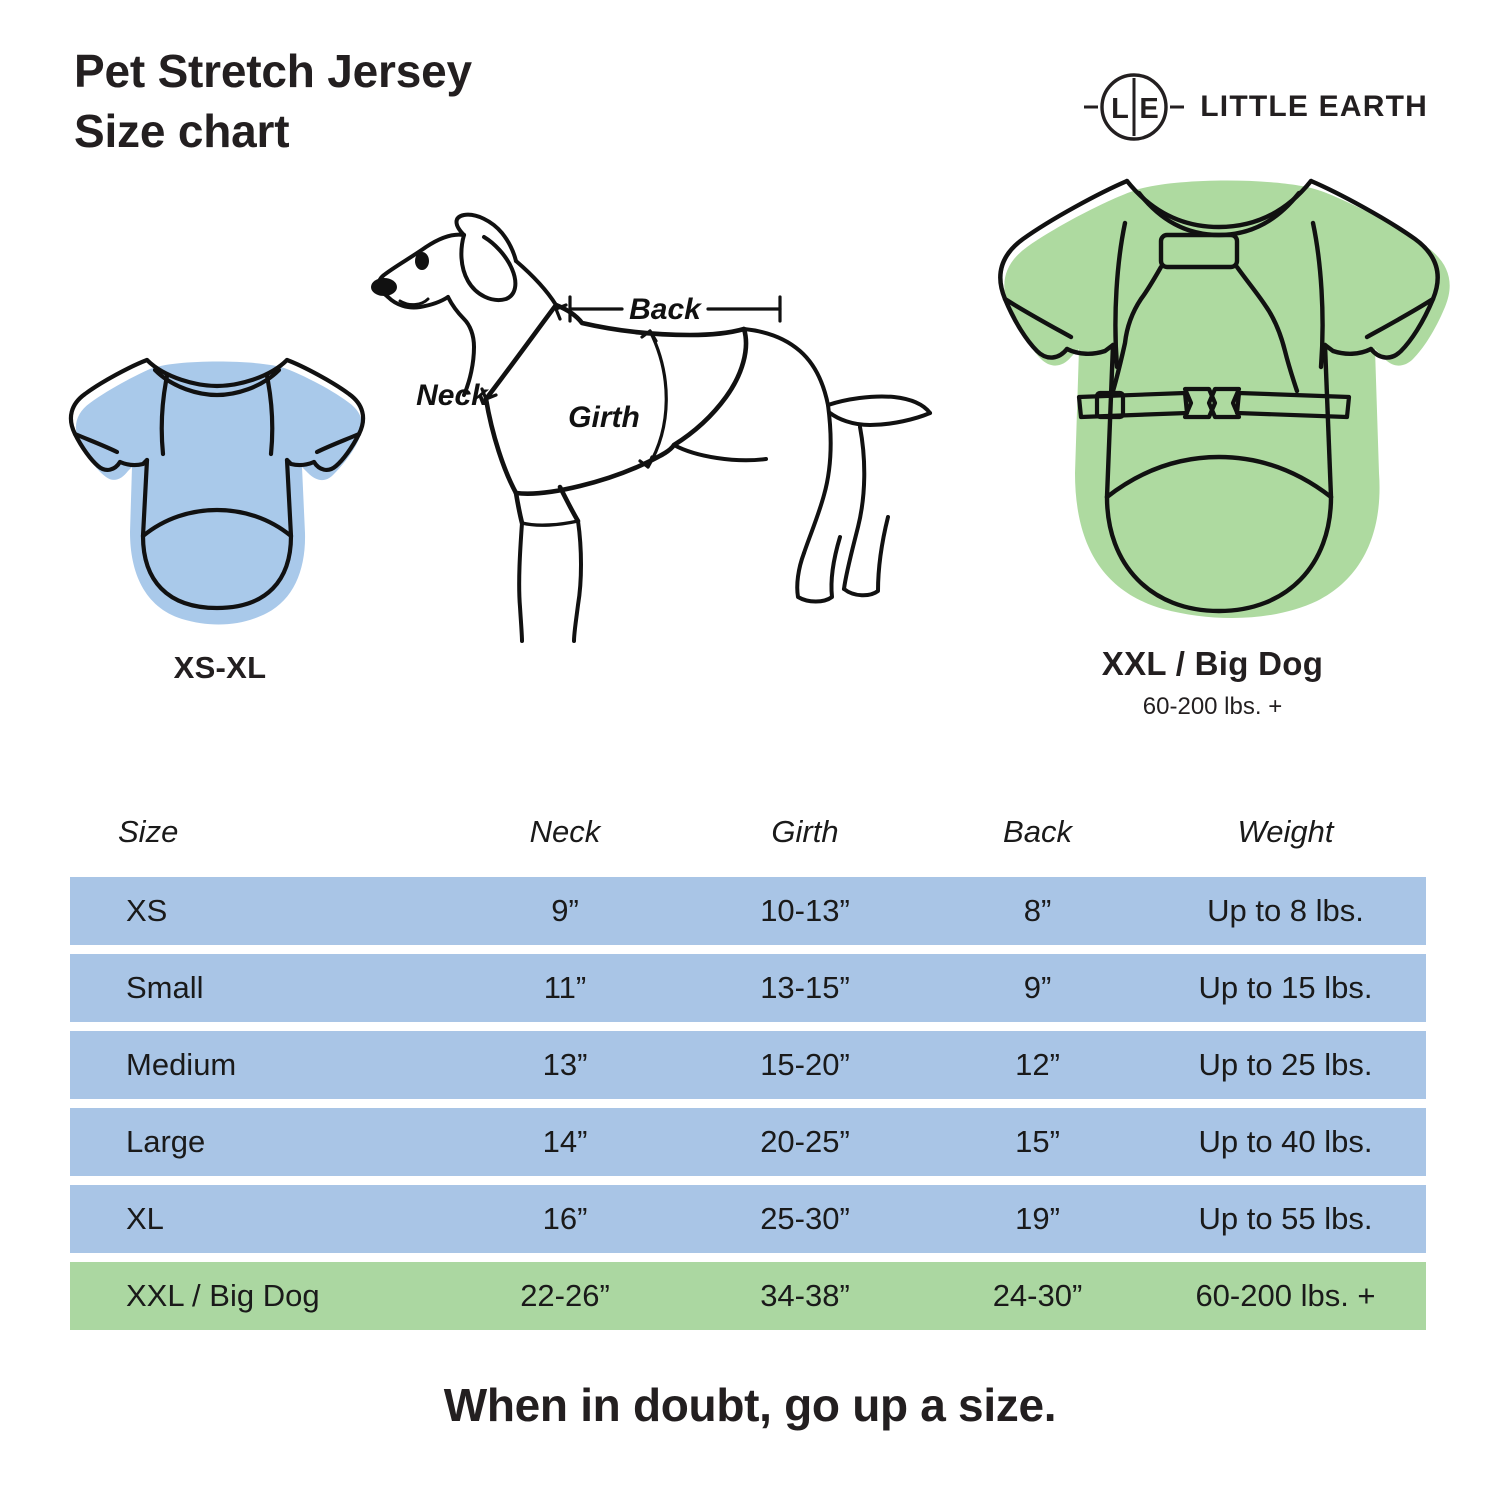 The height and width of the screenshot is (1500, 1500). What do you see at coordinates (1285, 910) in the screenshot?
I see `cell-weight: Up to 8 lbs.` at bounding box center [1285, 910].